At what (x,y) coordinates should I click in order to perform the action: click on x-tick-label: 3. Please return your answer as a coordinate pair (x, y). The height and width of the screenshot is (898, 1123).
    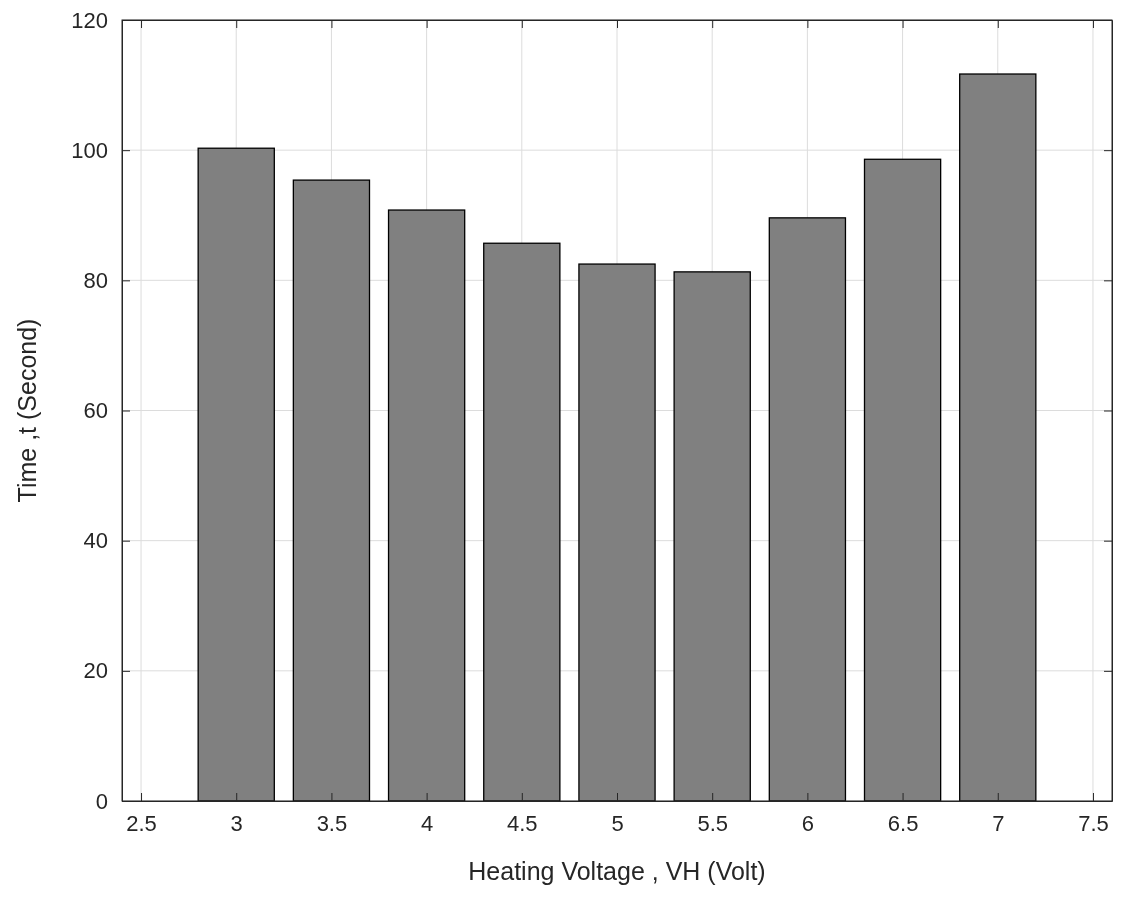
    Looking at the image, I should click on (236, 823).